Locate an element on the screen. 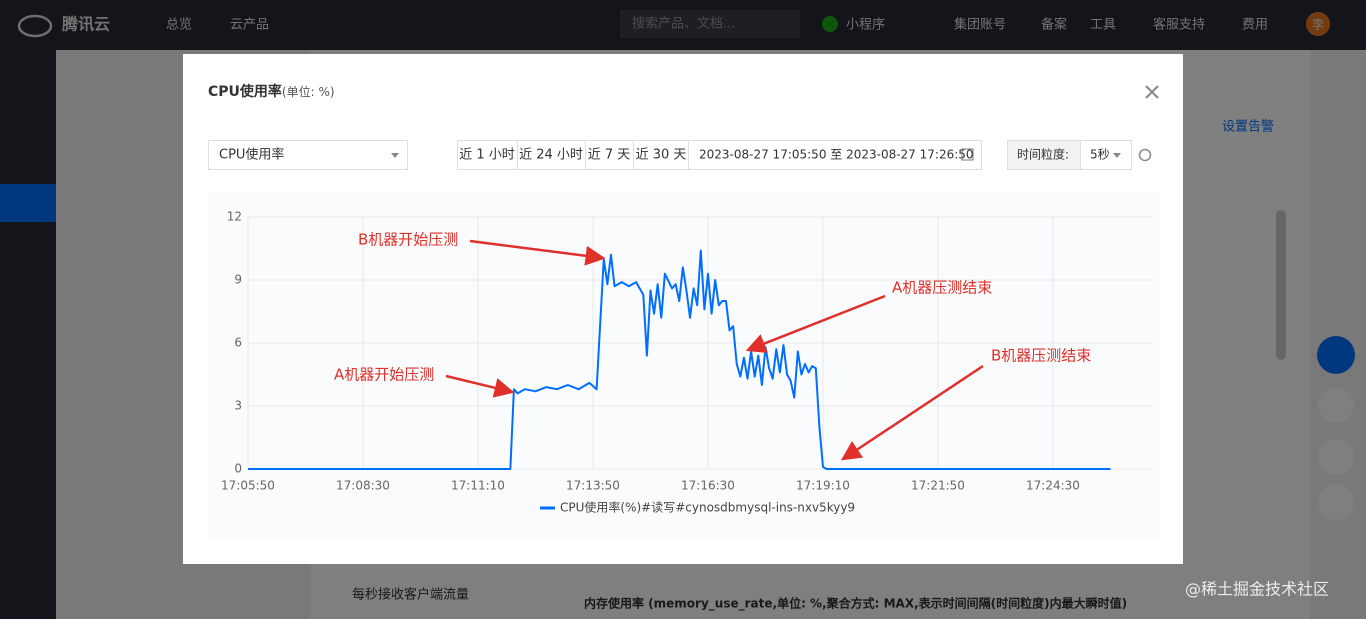  time-btn-text: 近 30 天 is located at coordinates (661, 155).